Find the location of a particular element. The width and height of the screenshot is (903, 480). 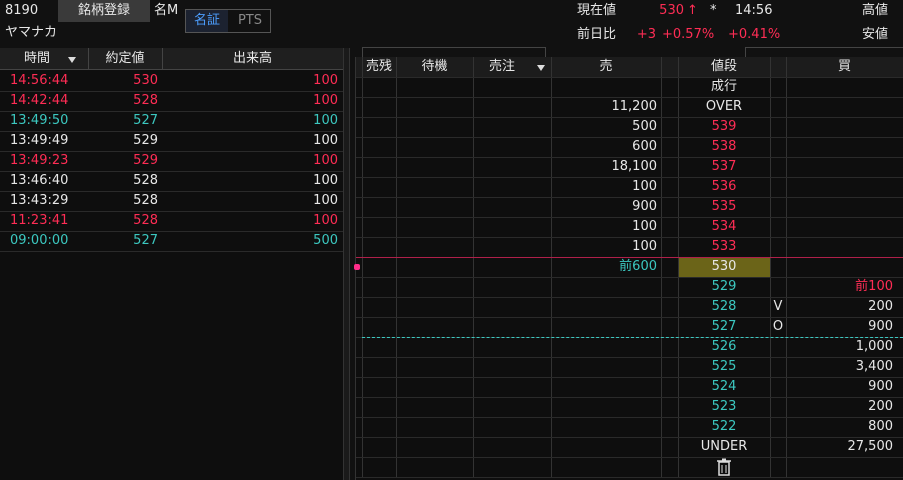

sort-icon is located at coordinates (541, 68).